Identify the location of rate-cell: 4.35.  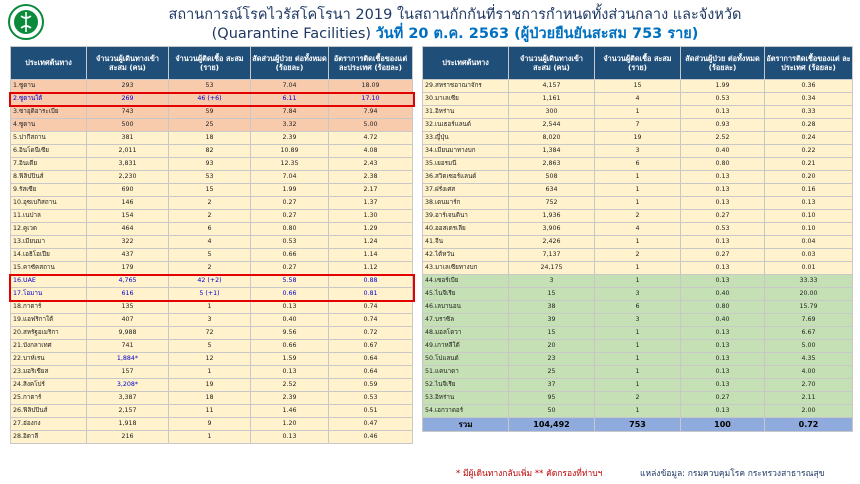
(808, 359).